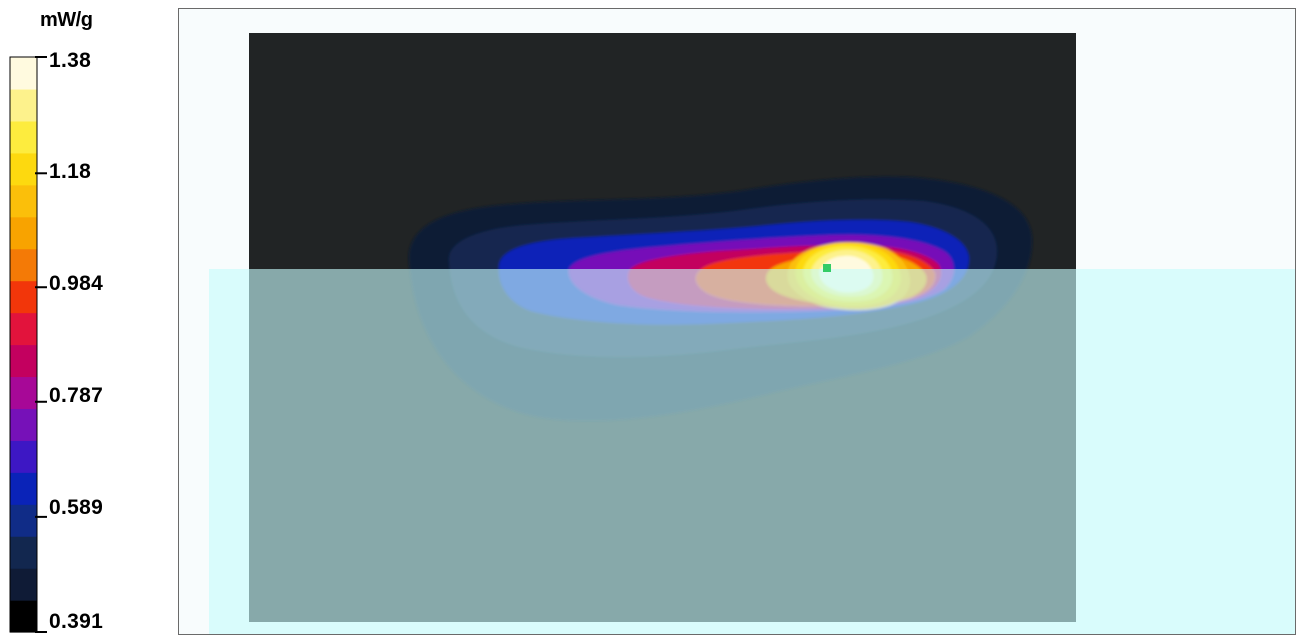 Image resolution: width=1300 pixels, height=637 pixels. Describe the element at coordinates (827, 268) in the screenshot. I see `peak-marker` at that location.